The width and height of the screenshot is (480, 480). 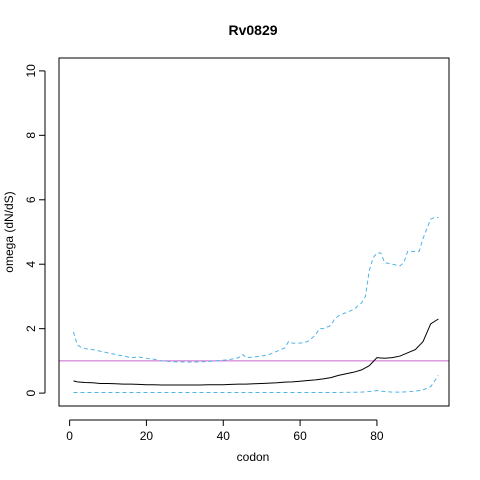 What do you see at coordinates (147, 436) in the screenshot?
I see `x-tick-label: 20` at bounding box center [147, 436].